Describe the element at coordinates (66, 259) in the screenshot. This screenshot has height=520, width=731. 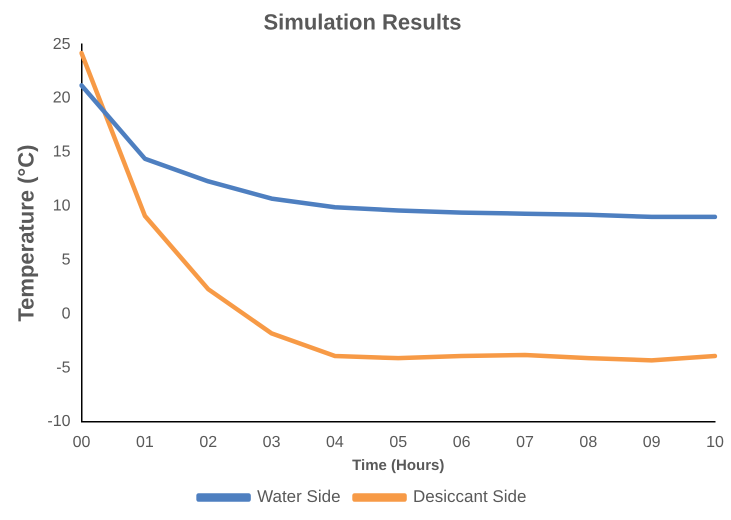
I see `y-tick-label: 5` at that location.